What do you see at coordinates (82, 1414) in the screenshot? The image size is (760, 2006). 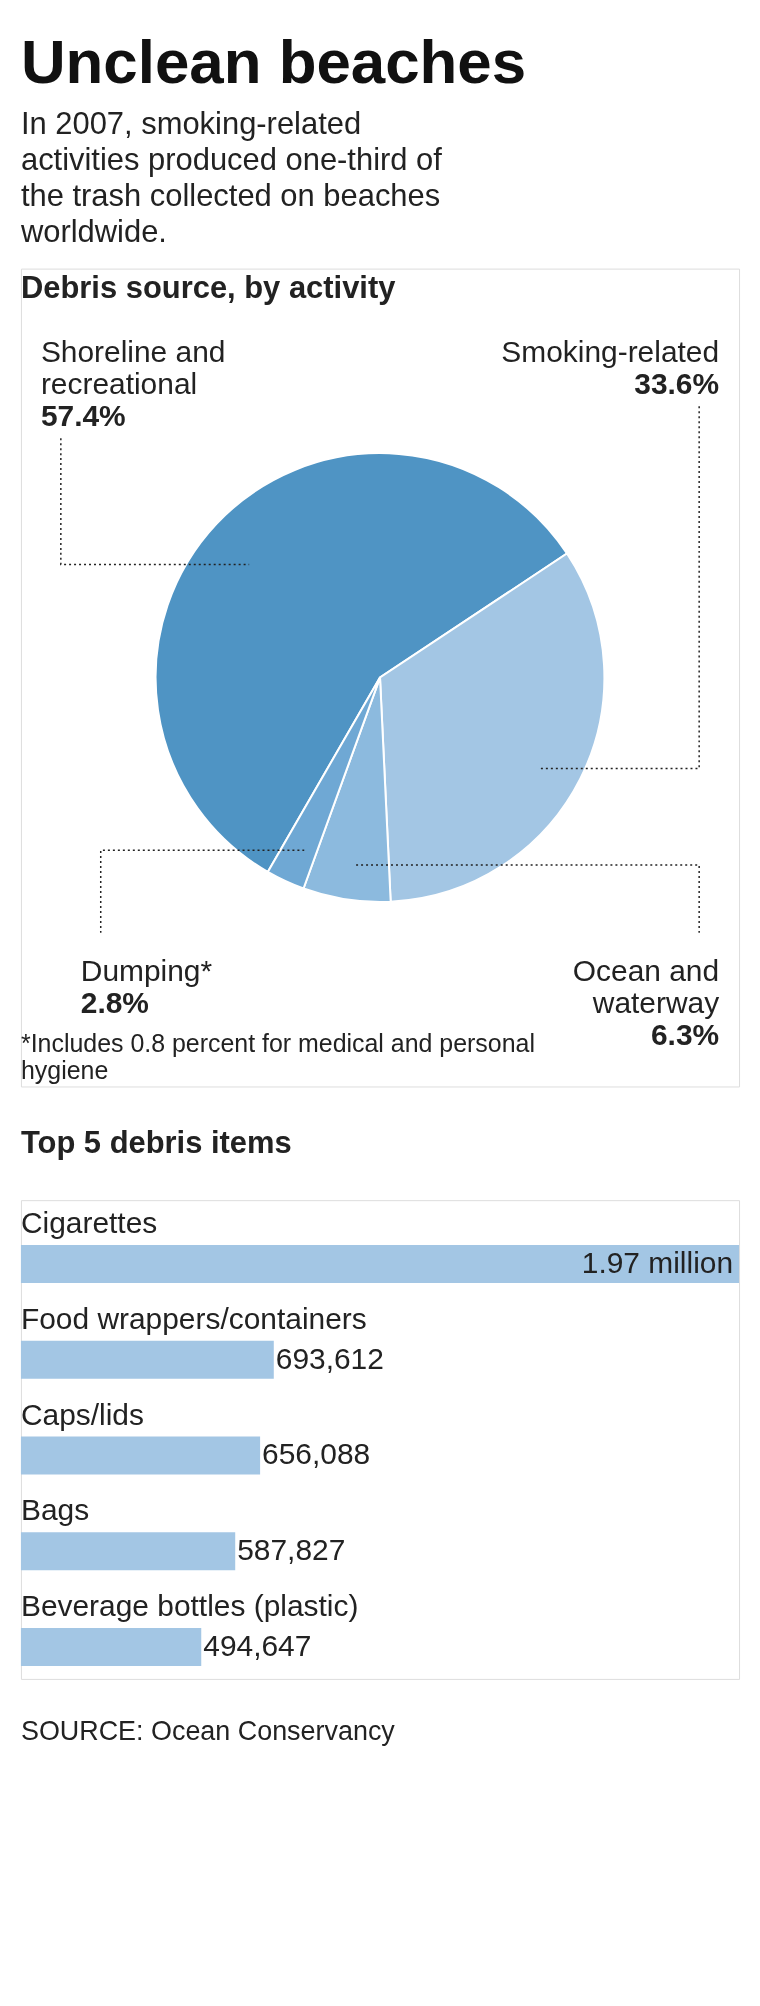 I see `y-tick-label: Caps/lids` at bounding box center [82, 1414].